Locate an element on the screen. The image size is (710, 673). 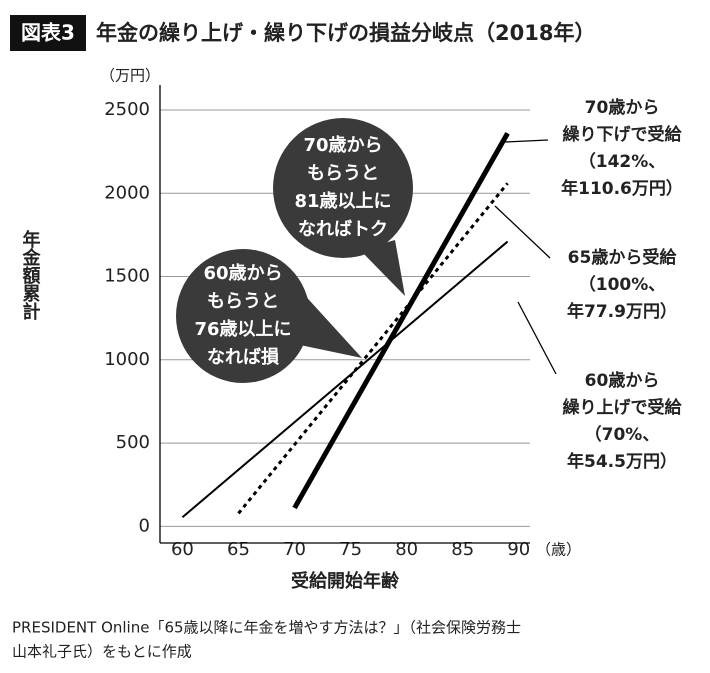
x-tick-label: 75 is located at coordinates (350, 549).